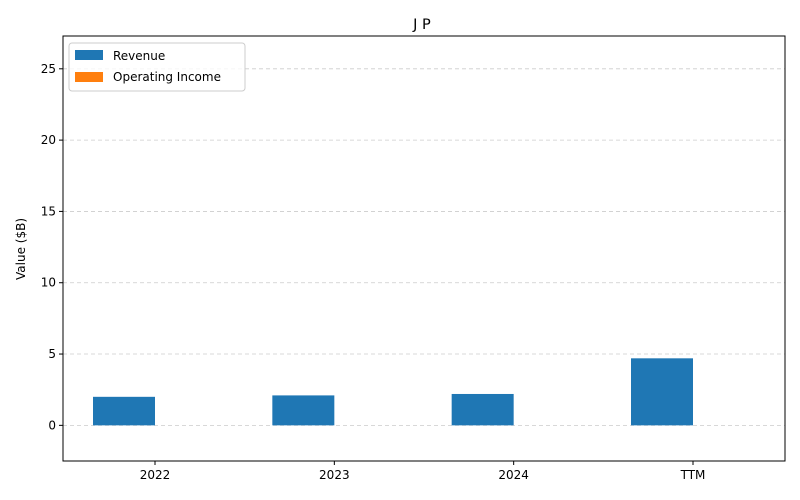 Image resolution: width=800 pixels, height=500 pixels. I want to click on bars, so click(393, 392).